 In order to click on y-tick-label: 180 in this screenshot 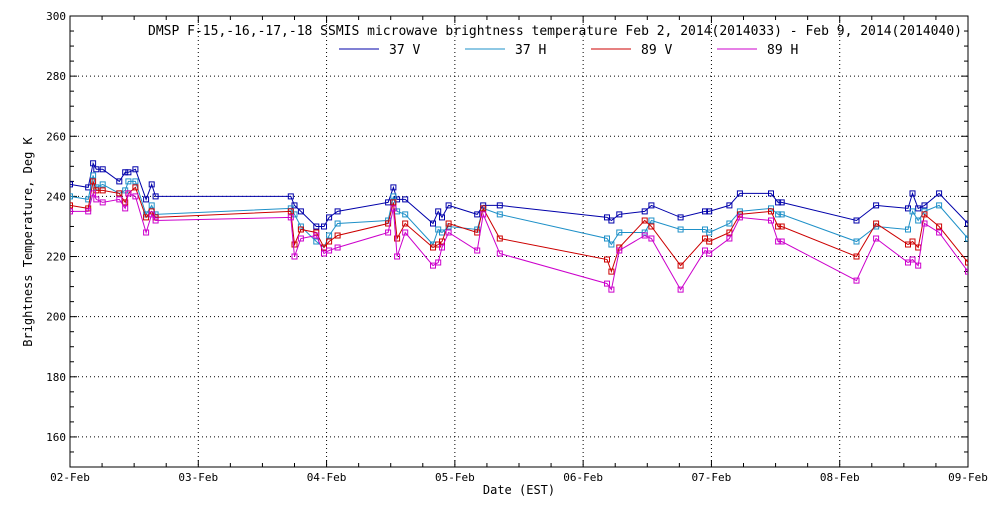, I will do `click(56, 377)`.